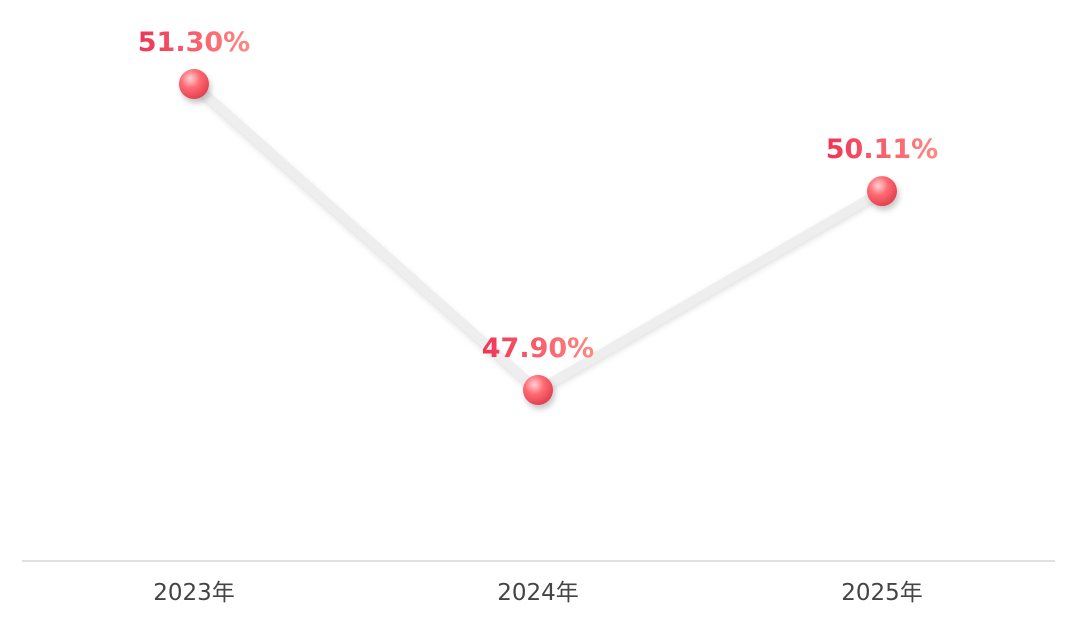 The width and height of the screenshot is (1078, 624). I want to click on x-tick-label: 2023年, so click(194, 593).